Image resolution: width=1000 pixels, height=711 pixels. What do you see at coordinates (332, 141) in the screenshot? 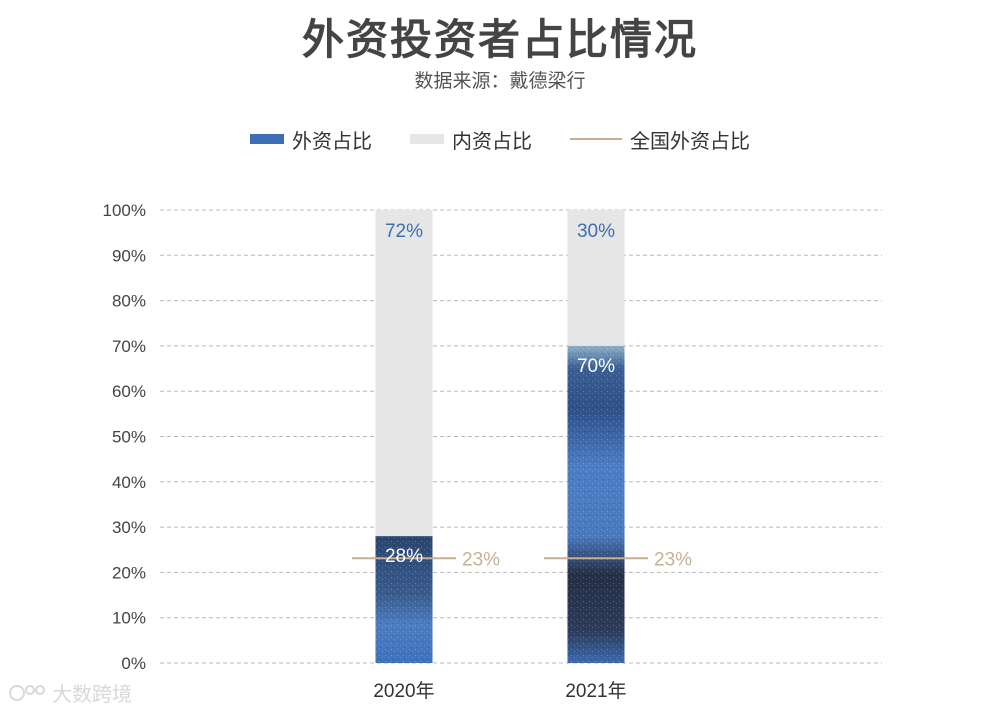
I see `legend-label-foreign: 外资占比` at bounding box center [332, 141].